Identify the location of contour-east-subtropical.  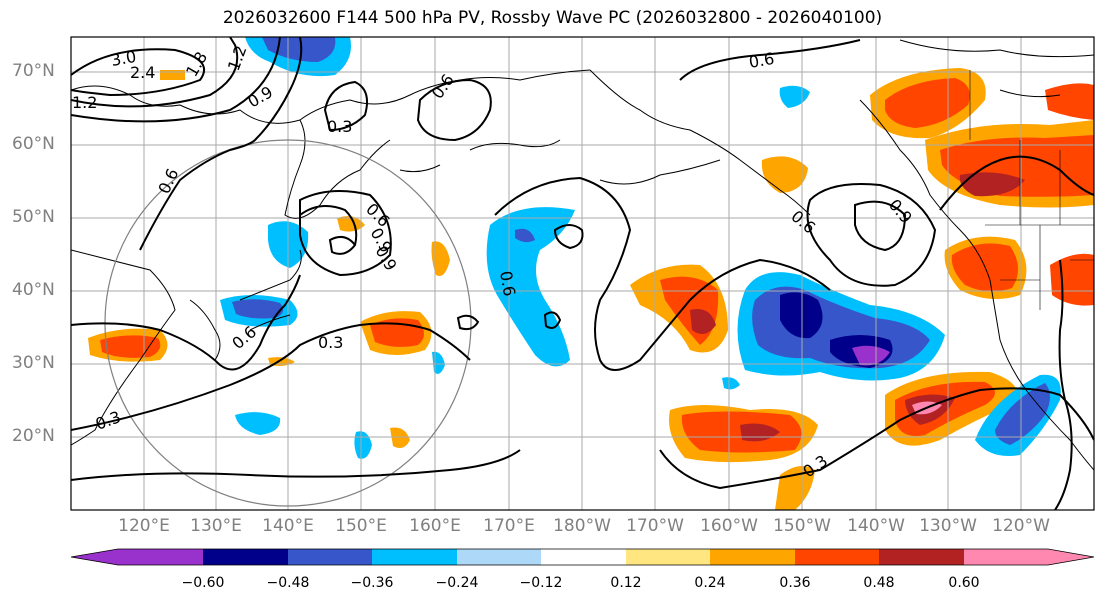
(1063, 384).